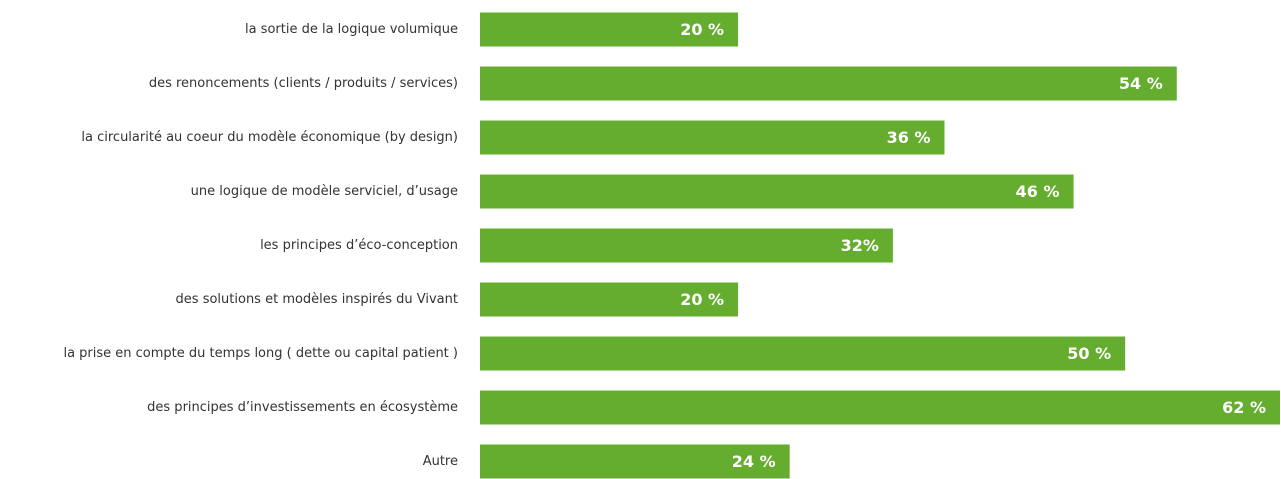  Describe the element at coordinates (754, 461) in the screenshot. I see `value-label: 24 %` at that location.